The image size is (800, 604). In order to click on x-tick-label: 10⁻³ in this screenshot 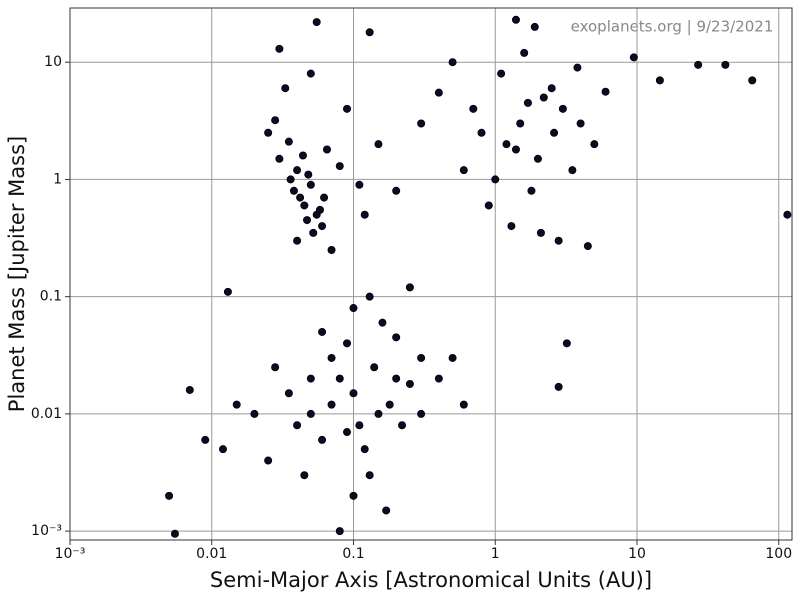, I will do `click(70, 554)`.